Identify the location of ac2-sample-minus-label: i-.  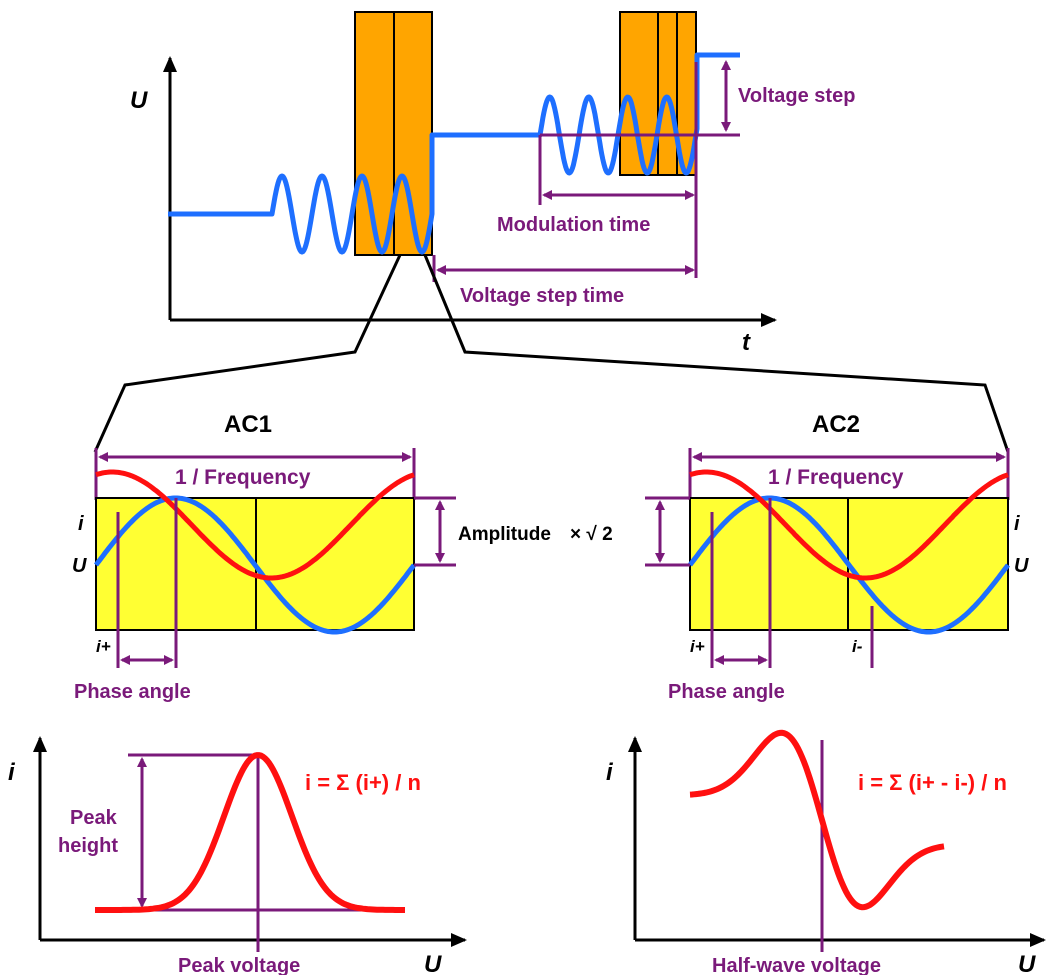
(857, 646).